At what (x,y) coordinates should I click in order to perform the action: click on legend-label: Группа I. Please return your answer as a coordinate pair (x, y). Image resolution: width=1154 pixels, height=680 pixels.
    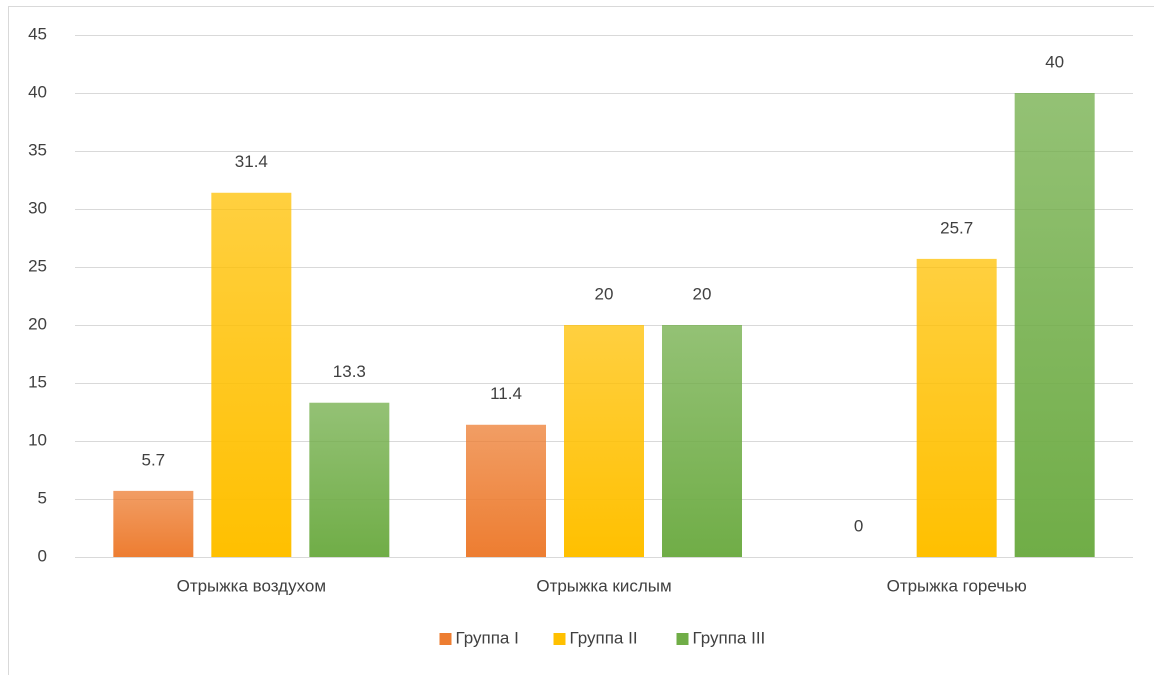
    Looking at the image, I should click on (487, 637).